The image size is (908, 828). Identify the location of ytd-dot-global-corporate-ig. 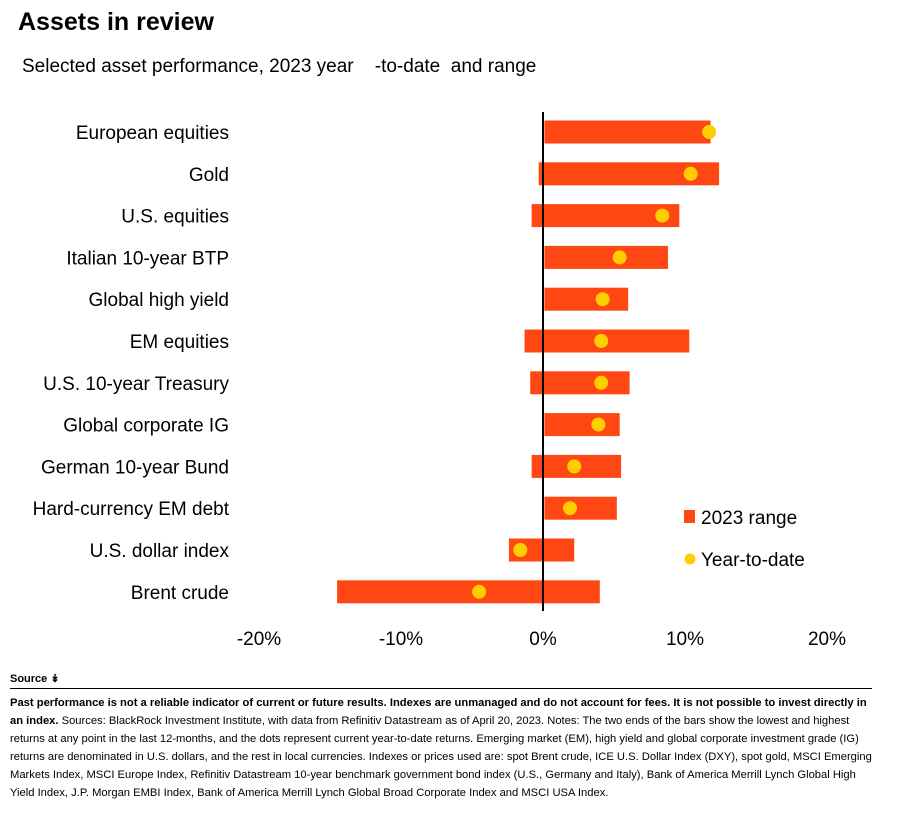
(598, 424).